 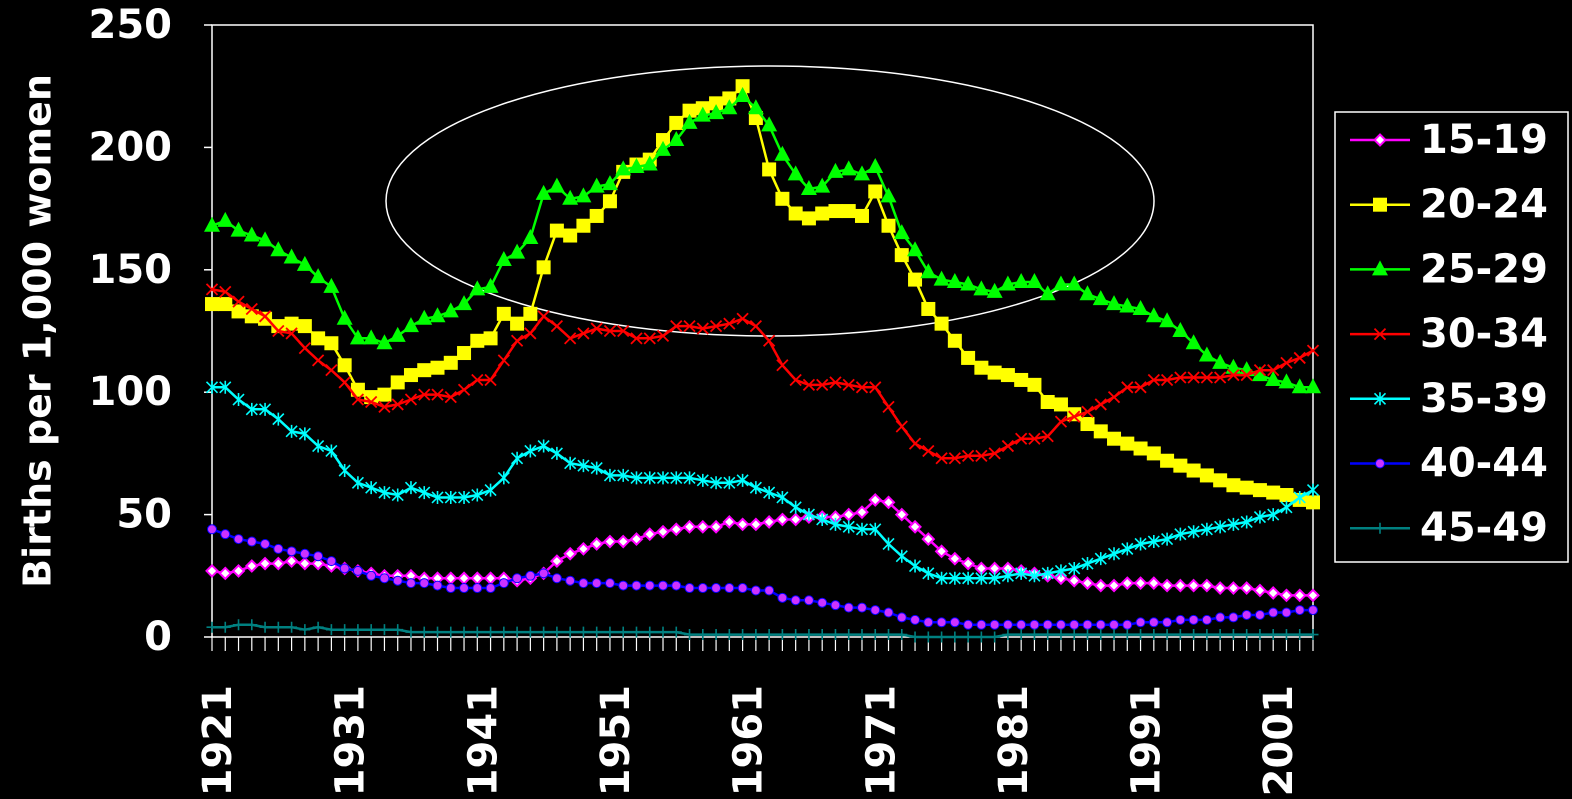 I want to click on x-tick-label: 1941, so click(x=483, y=740).